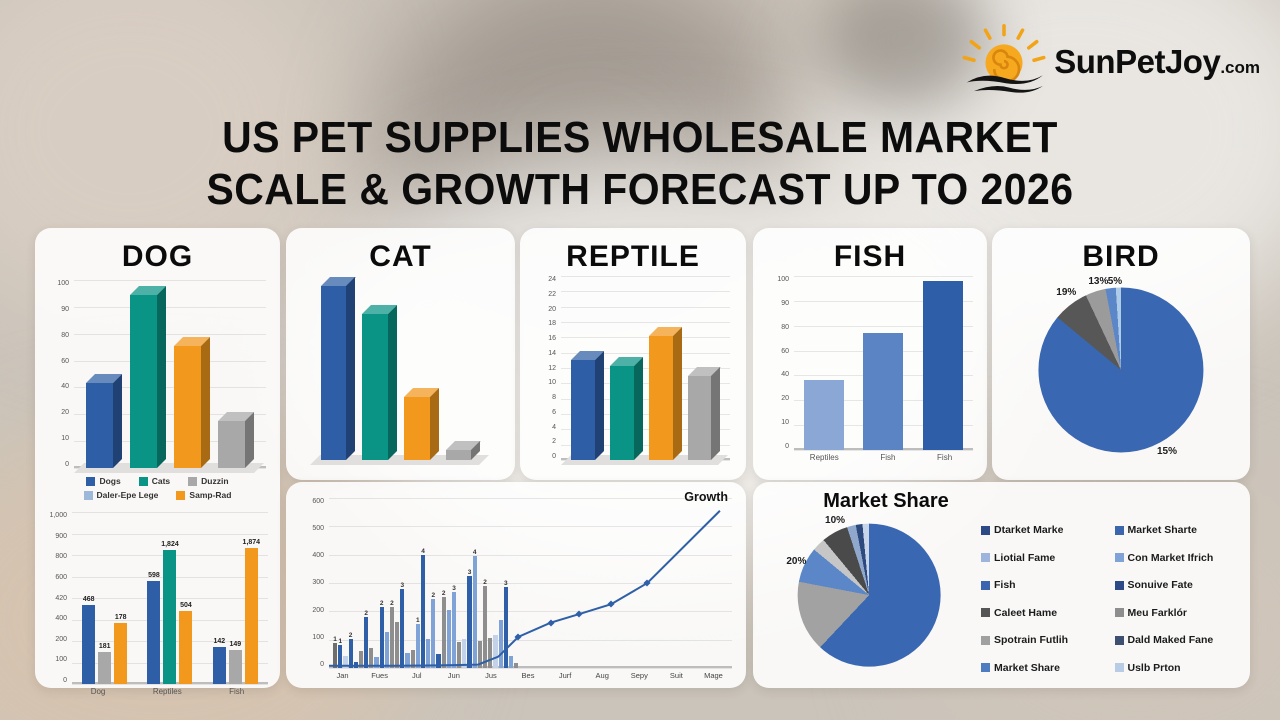 The height and width of the screenshot is (720, 1280). Describe the element at coordinates (491, 675) in the screenshot. I see `text-label: Jus` at that location.